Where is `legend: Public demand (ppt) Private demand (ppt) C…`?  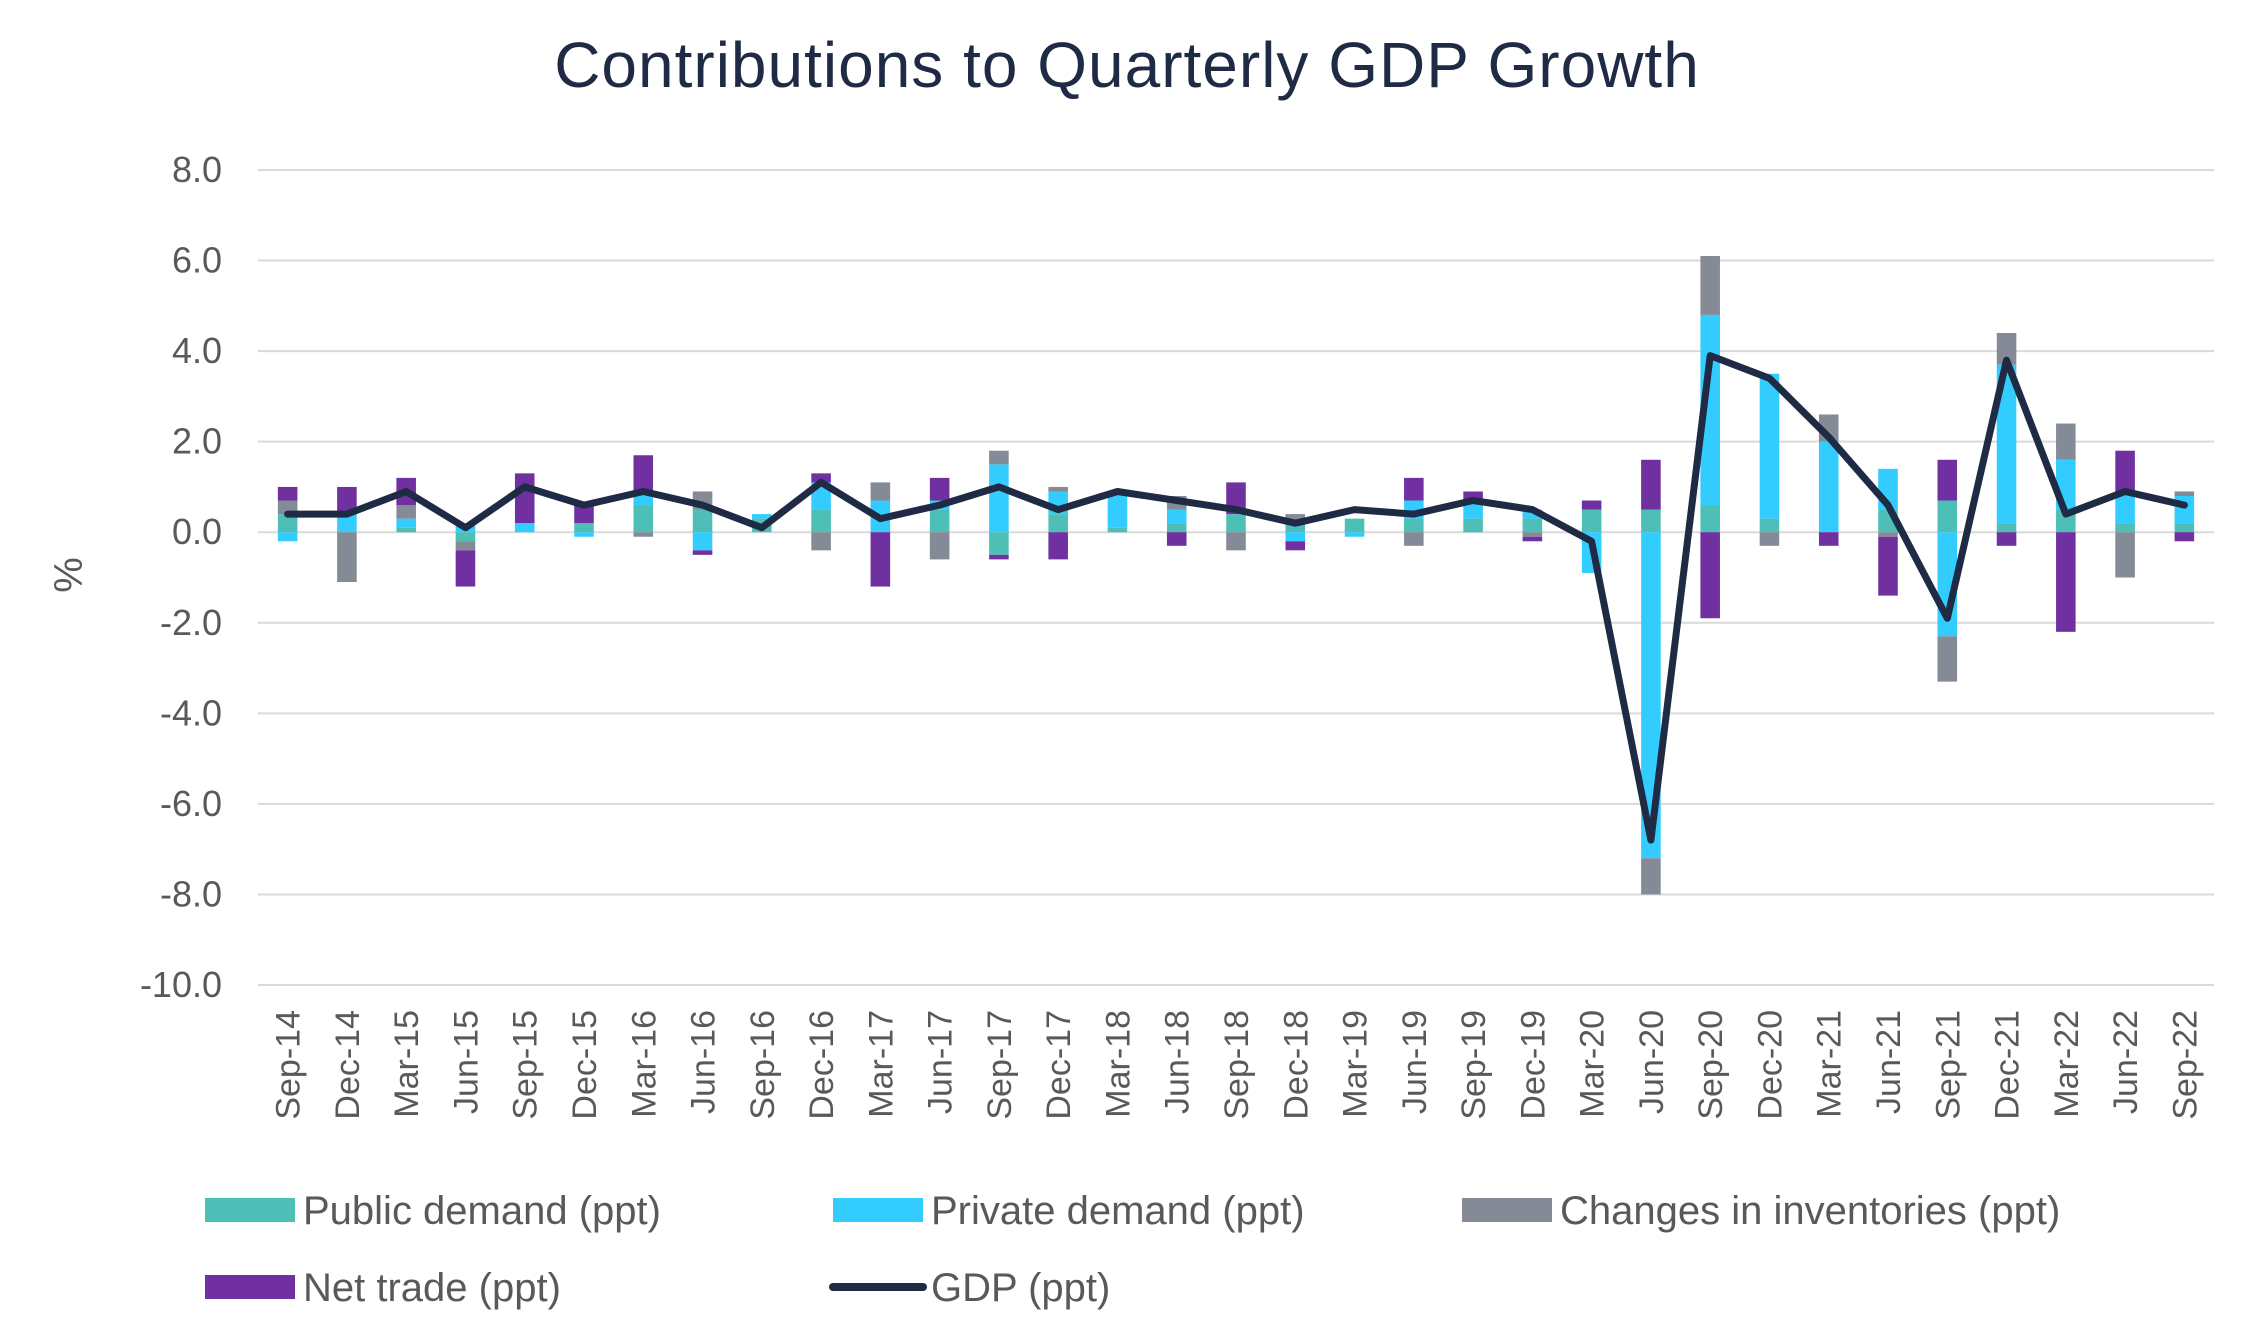 legend: Public demand (ppt) Private demand (ppt) C… is located at coordinates (1132, 1249).